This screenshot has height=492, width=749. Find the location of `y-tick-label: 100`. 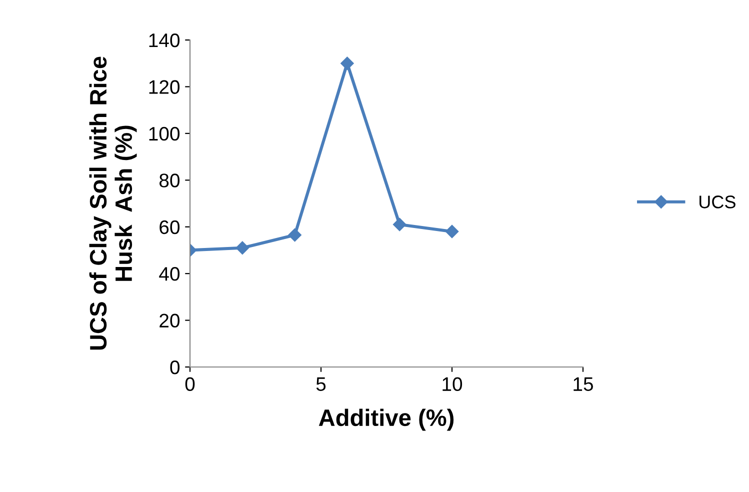

y-tick-label: 100 is located at coordinates (164, 133).